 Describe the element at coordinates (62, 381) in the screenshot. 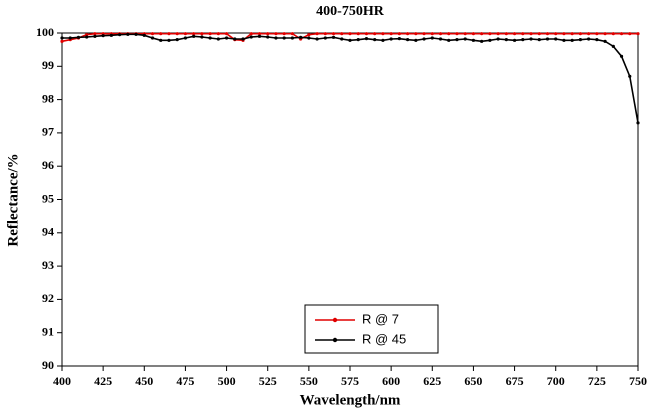

I see `x-tick-label: 400` at that location.